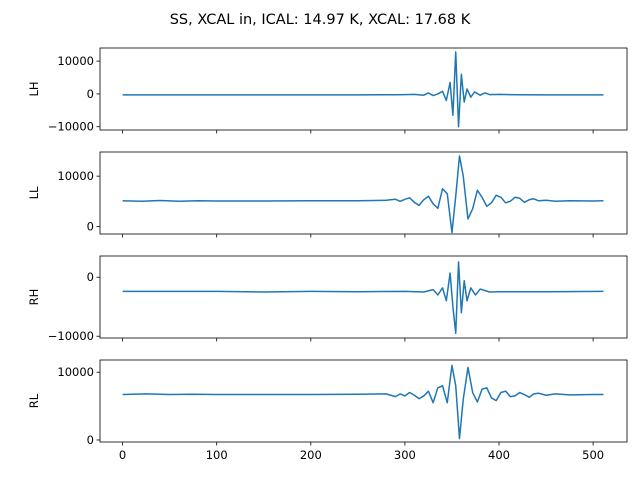  What do you see at coordinates (405, 455) in the screenshot?
I see `x-tick-label: 300` at bounding box center [405, 455].